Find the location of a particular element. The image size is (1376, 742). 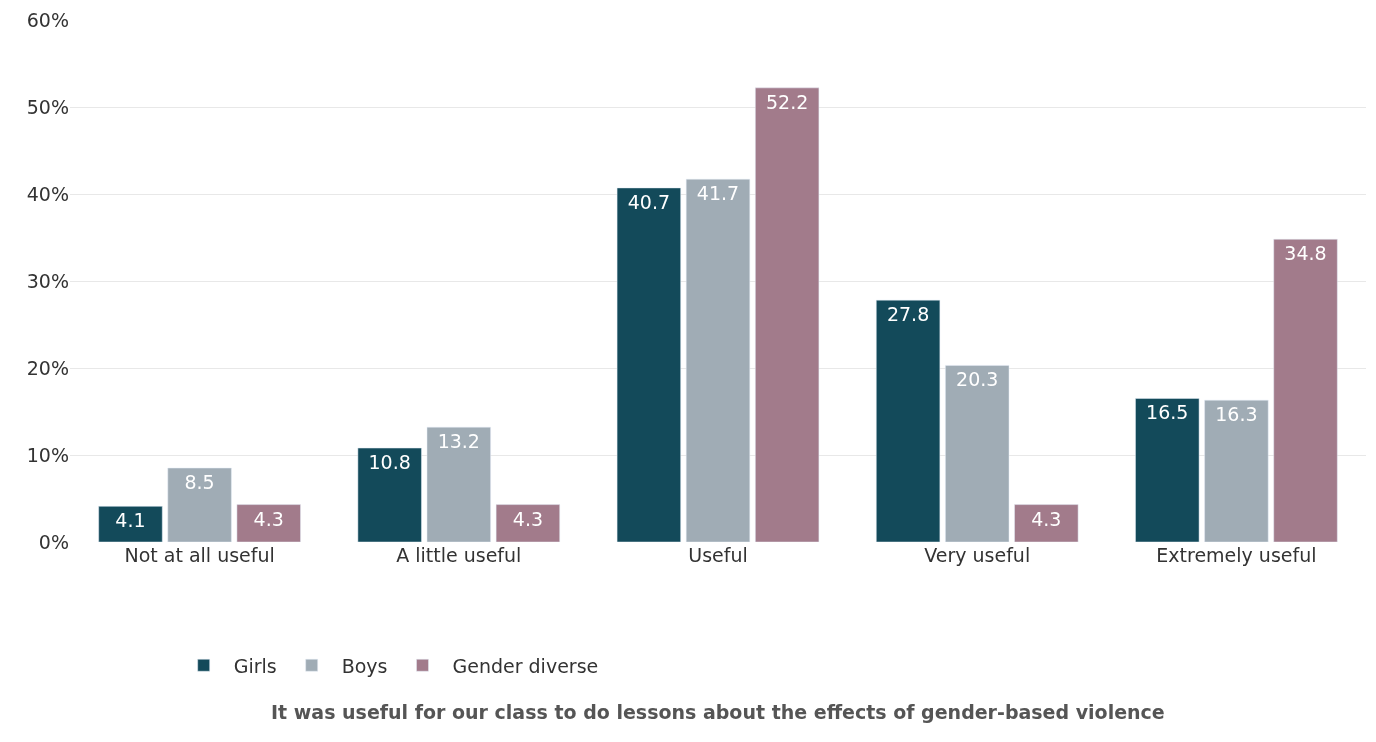

x-tick-label: A little useful is located at coordinates (459, 555).